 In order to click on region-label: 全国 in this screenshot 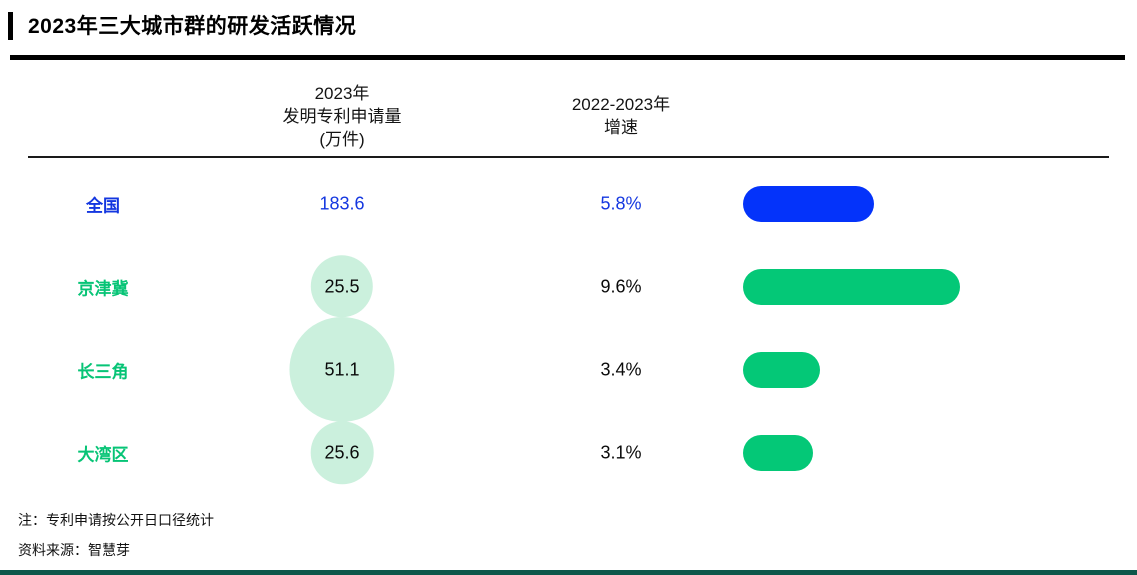, I will do `click(103, 205)`.